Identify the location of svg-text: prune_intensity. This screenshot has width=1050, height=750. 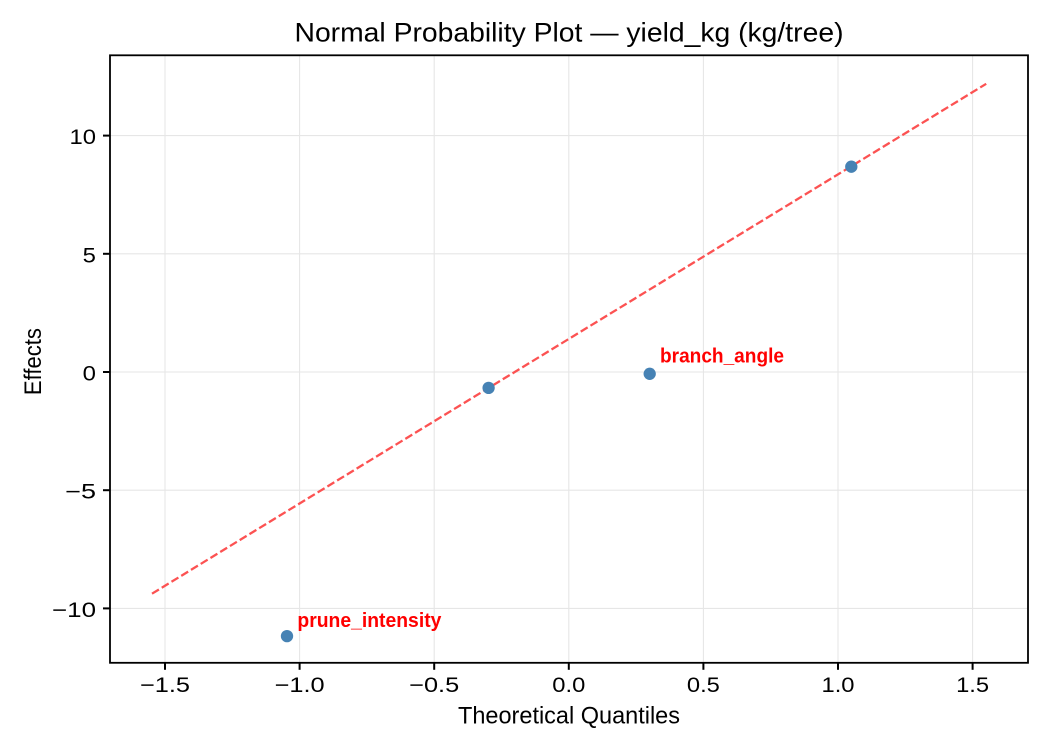
(369, 621).